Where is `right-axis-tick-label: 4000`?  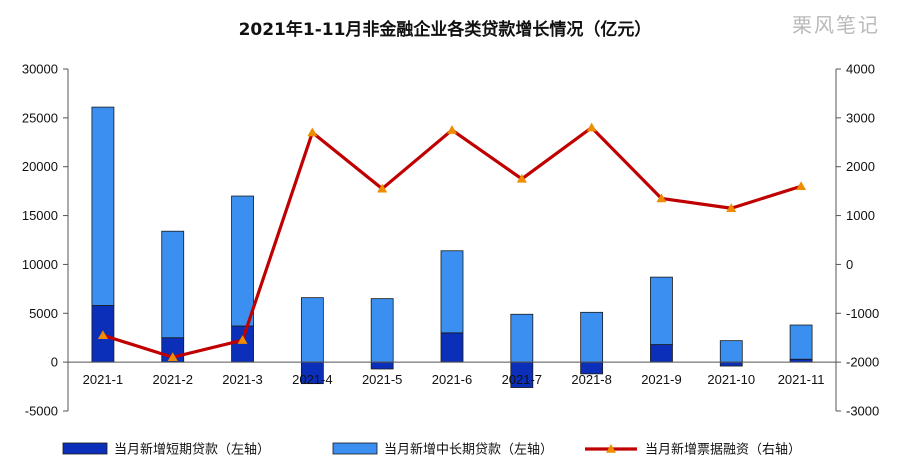
right-axis-tick-label: 4000 is located at coordinates (860, 69).